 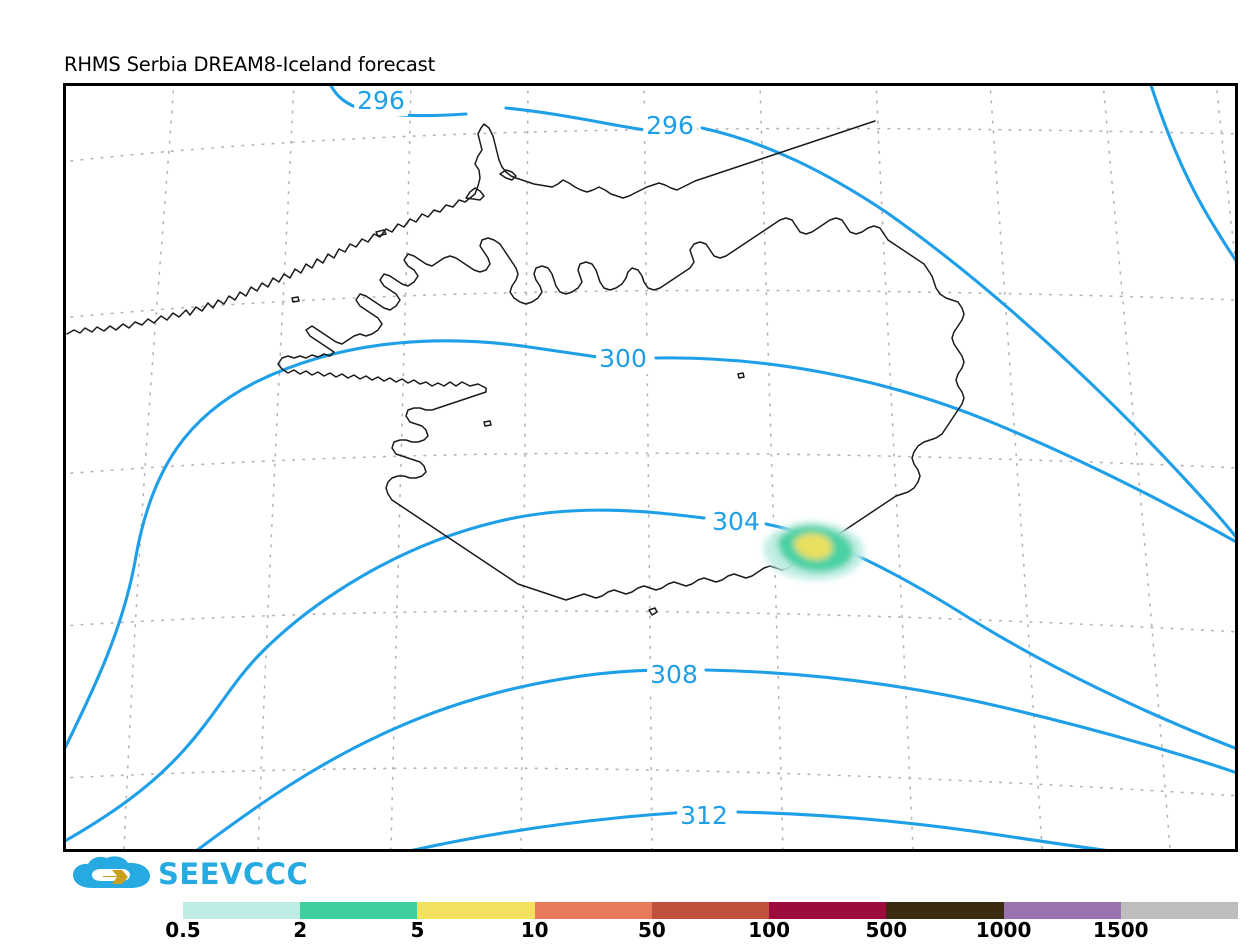 What do you see at coordinates (233, 874) in the screenshot?
I see `logo-text: SEEVCCC` at bounding box center [233, 874].